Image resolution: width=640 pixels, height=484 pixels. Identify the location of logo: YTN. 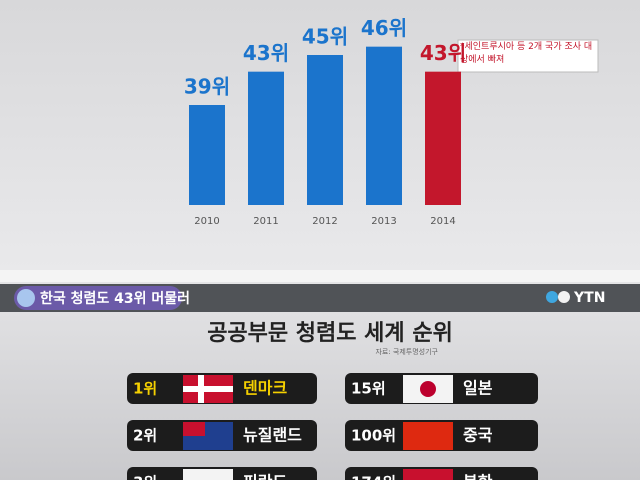
(589, 298).